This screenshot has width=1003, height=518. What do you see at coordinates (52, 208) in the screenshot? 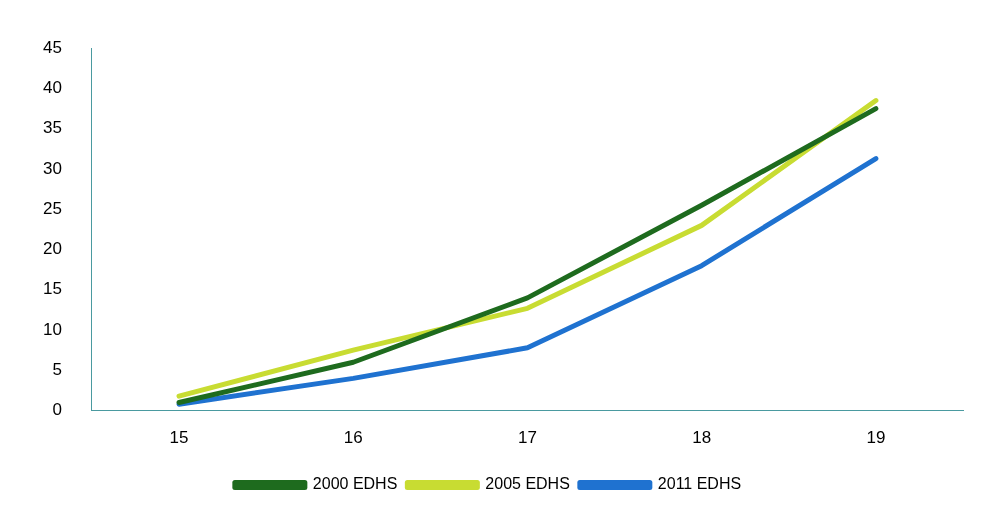
I see `y-tick-label: 25` at bounding box center [52, 208].